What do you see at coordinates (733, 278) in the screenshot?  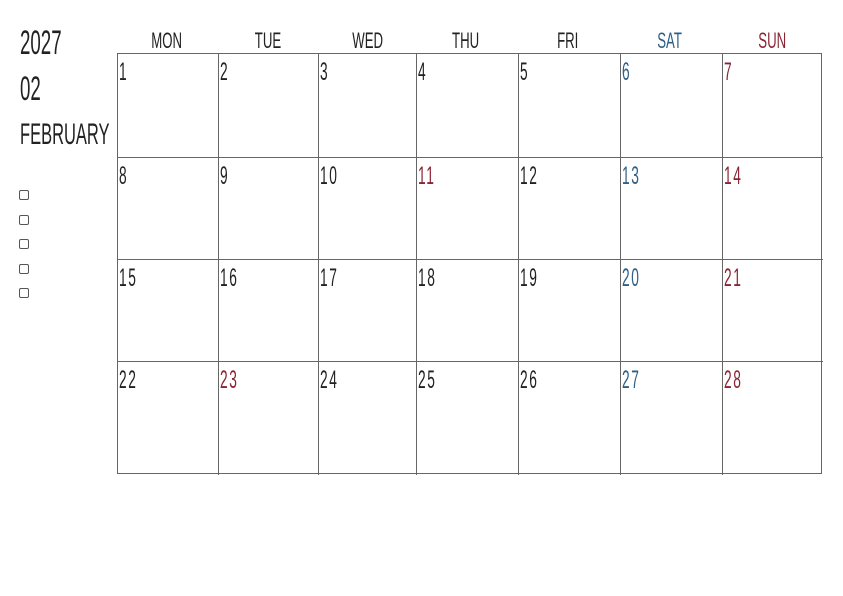 I see `day-number: 21` at bounding box center [733, 278].